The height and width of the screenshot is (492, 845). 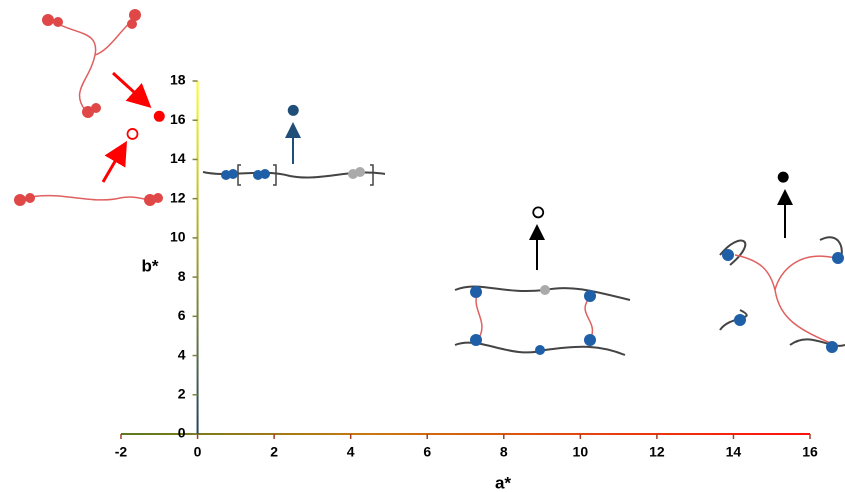 What do you see at coordinates (178, 119) in the screenshot?
I see `y-tick-label: 16` at bounding box center [178, 119].